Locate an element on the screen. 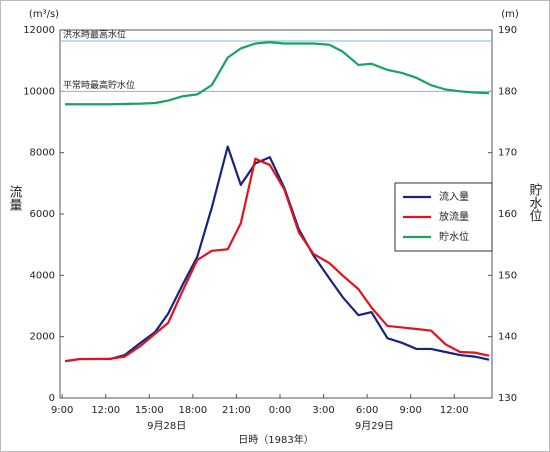  y2-tick-label: 170 is located at coordinates (507, 153).